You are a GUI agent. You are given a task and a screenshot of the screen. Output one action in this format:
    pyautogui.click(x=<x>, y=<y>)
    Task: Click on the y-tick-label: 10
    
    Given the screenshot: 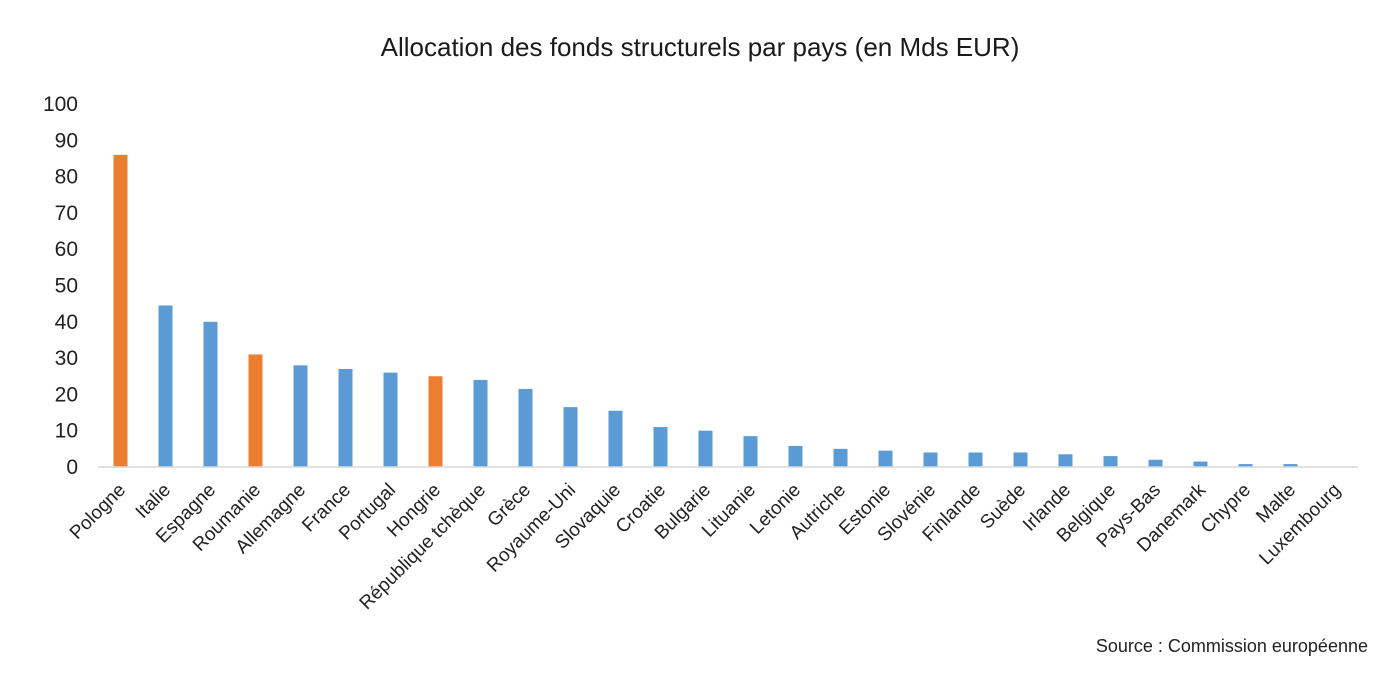 What is the action you would take?
    pyautogui.click(x=66, y=431)
    